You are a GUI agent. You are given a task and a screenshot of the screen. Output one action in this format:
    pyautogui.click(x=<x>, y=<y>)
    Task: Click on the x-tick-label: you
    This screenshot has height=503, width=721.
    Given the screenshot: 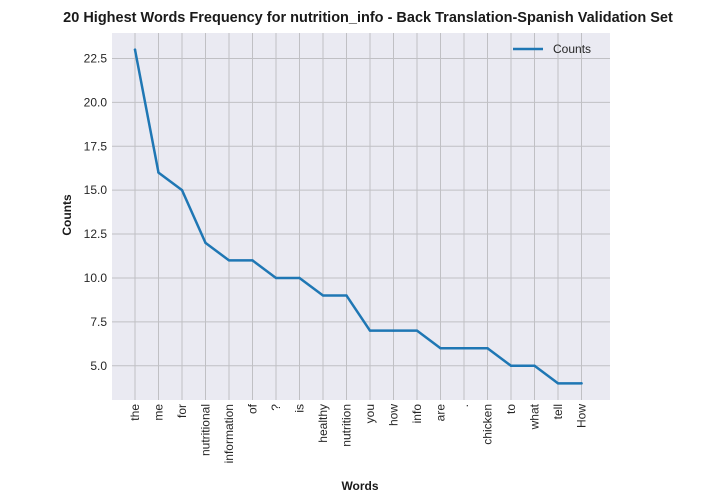 What is the action you would take?
    pyautogui.click(x=370, y=413)
    